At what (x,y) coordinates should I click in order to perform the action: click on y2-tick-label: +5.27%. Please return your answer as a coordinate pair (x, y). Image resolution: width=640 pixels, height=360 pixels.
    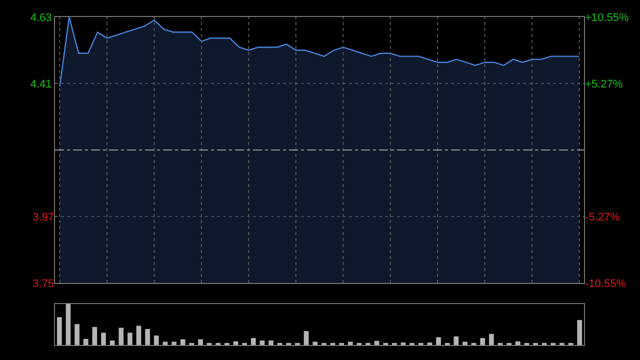
    Looking at the image, I should click on (604, 84).